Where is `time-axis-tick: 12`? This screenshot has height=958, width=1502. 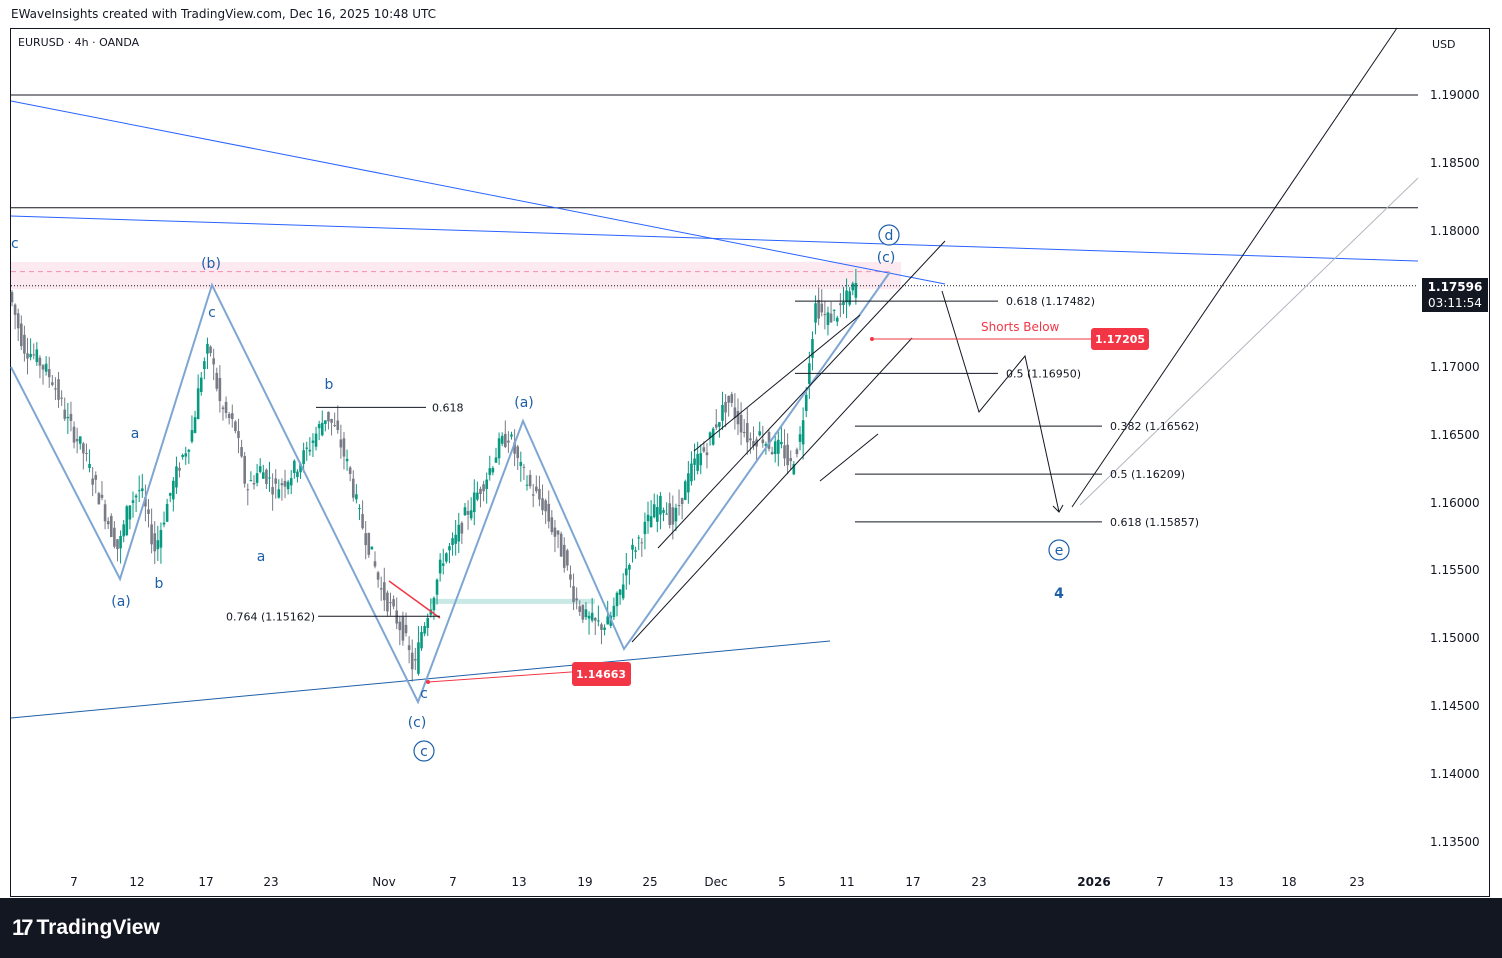
time-axis-tick: 12 is located at coordinates (136, 882).